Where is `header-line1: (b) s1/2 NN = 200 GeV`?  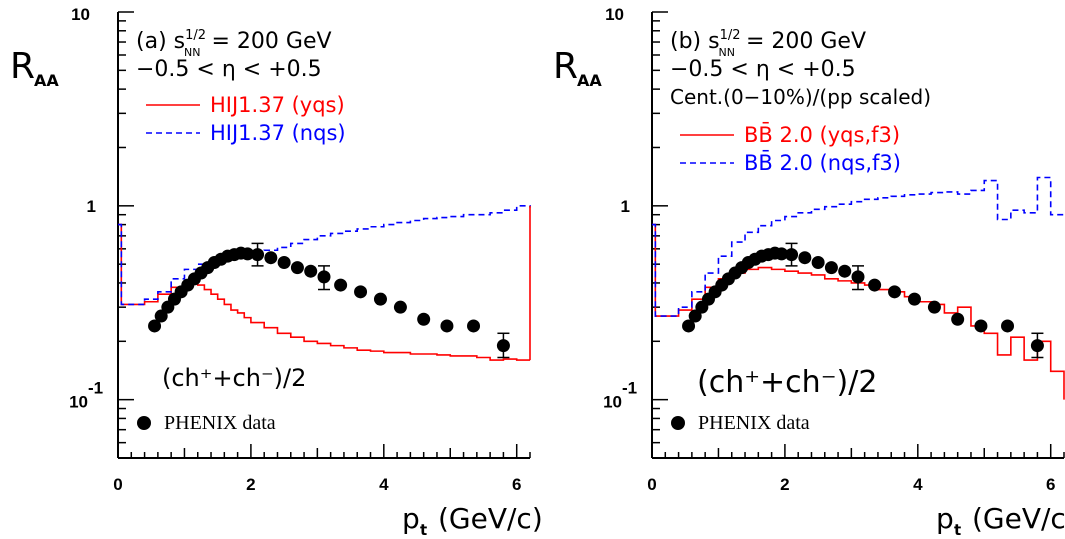 header-line1: (b) s1/2 NN = 200 GeV is located at coordinates (768, 43).